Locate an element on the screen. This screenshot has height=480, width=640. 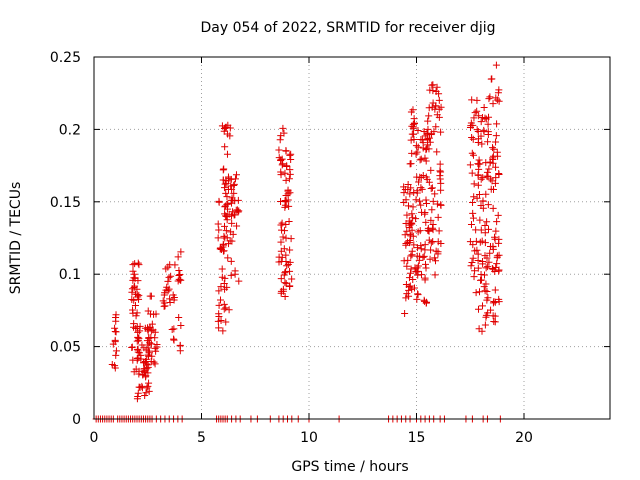
y-tick-label: 0.15 is located at coordinates (65, 203).